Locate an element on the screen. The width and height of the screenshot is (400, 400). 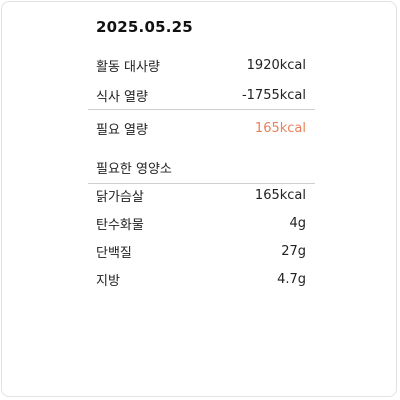
nutrient-row: 닭가슴살 165kcal is located at coordinates (201, 195).